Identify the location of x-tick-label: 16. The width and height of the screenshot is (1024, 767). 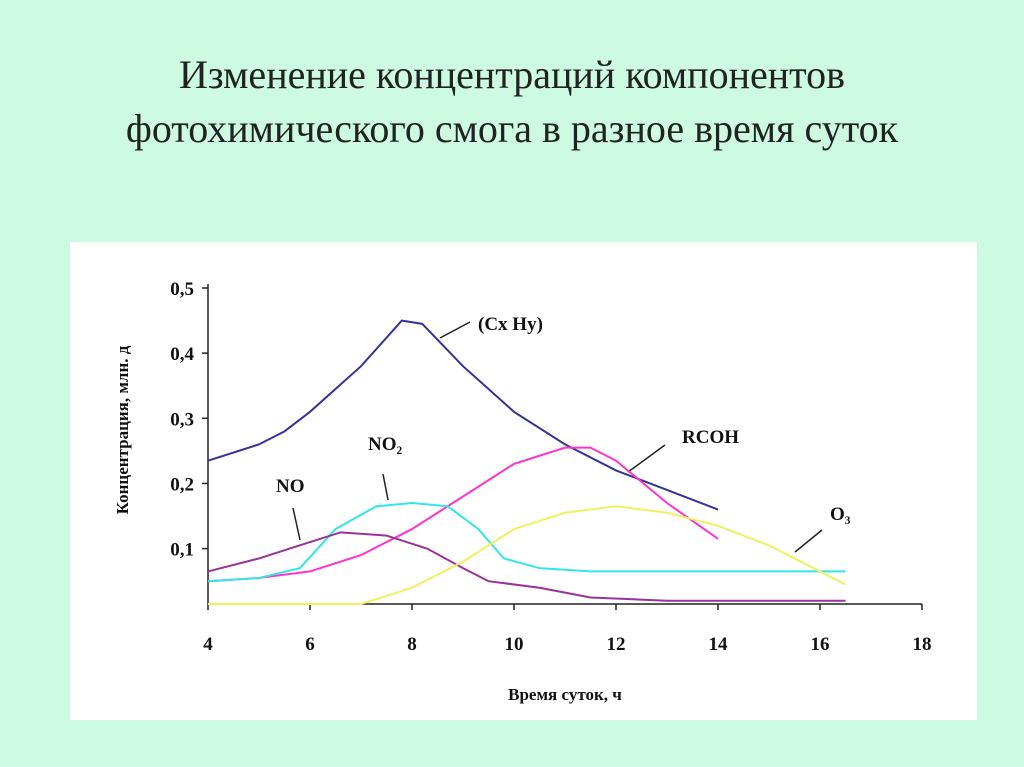
(820, 644).